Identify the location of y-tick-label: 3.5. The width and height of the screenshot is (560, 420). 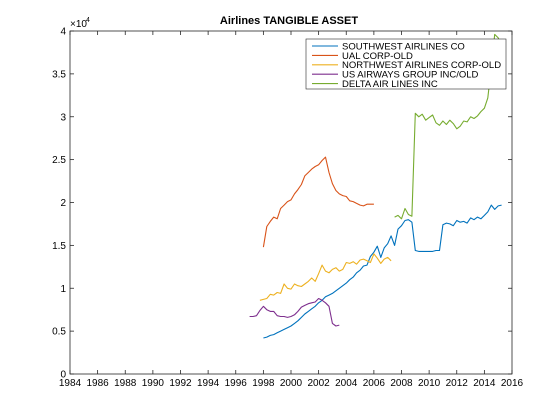
(59, 74).